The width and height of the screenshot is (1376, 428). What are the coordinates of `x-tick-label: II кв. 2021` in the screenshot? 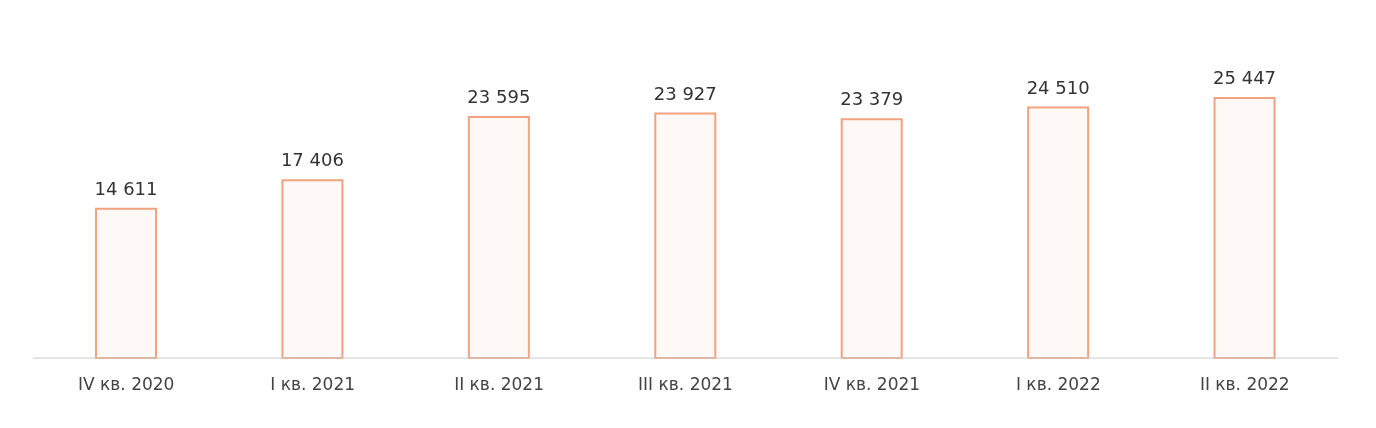 It's located at (499, 384).